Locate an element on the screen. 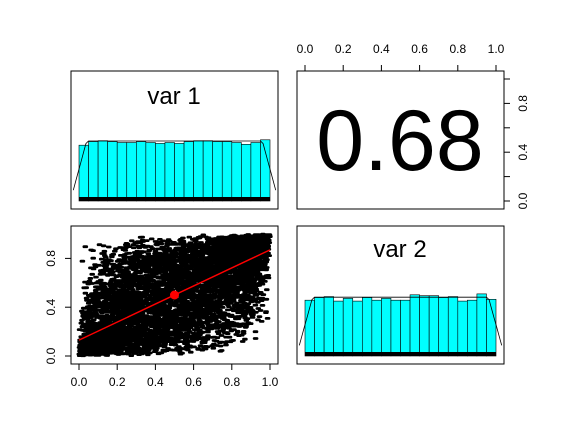 The image size is (576, 432). x-tick-label: 0.2 is located at coordinates (117, 382).